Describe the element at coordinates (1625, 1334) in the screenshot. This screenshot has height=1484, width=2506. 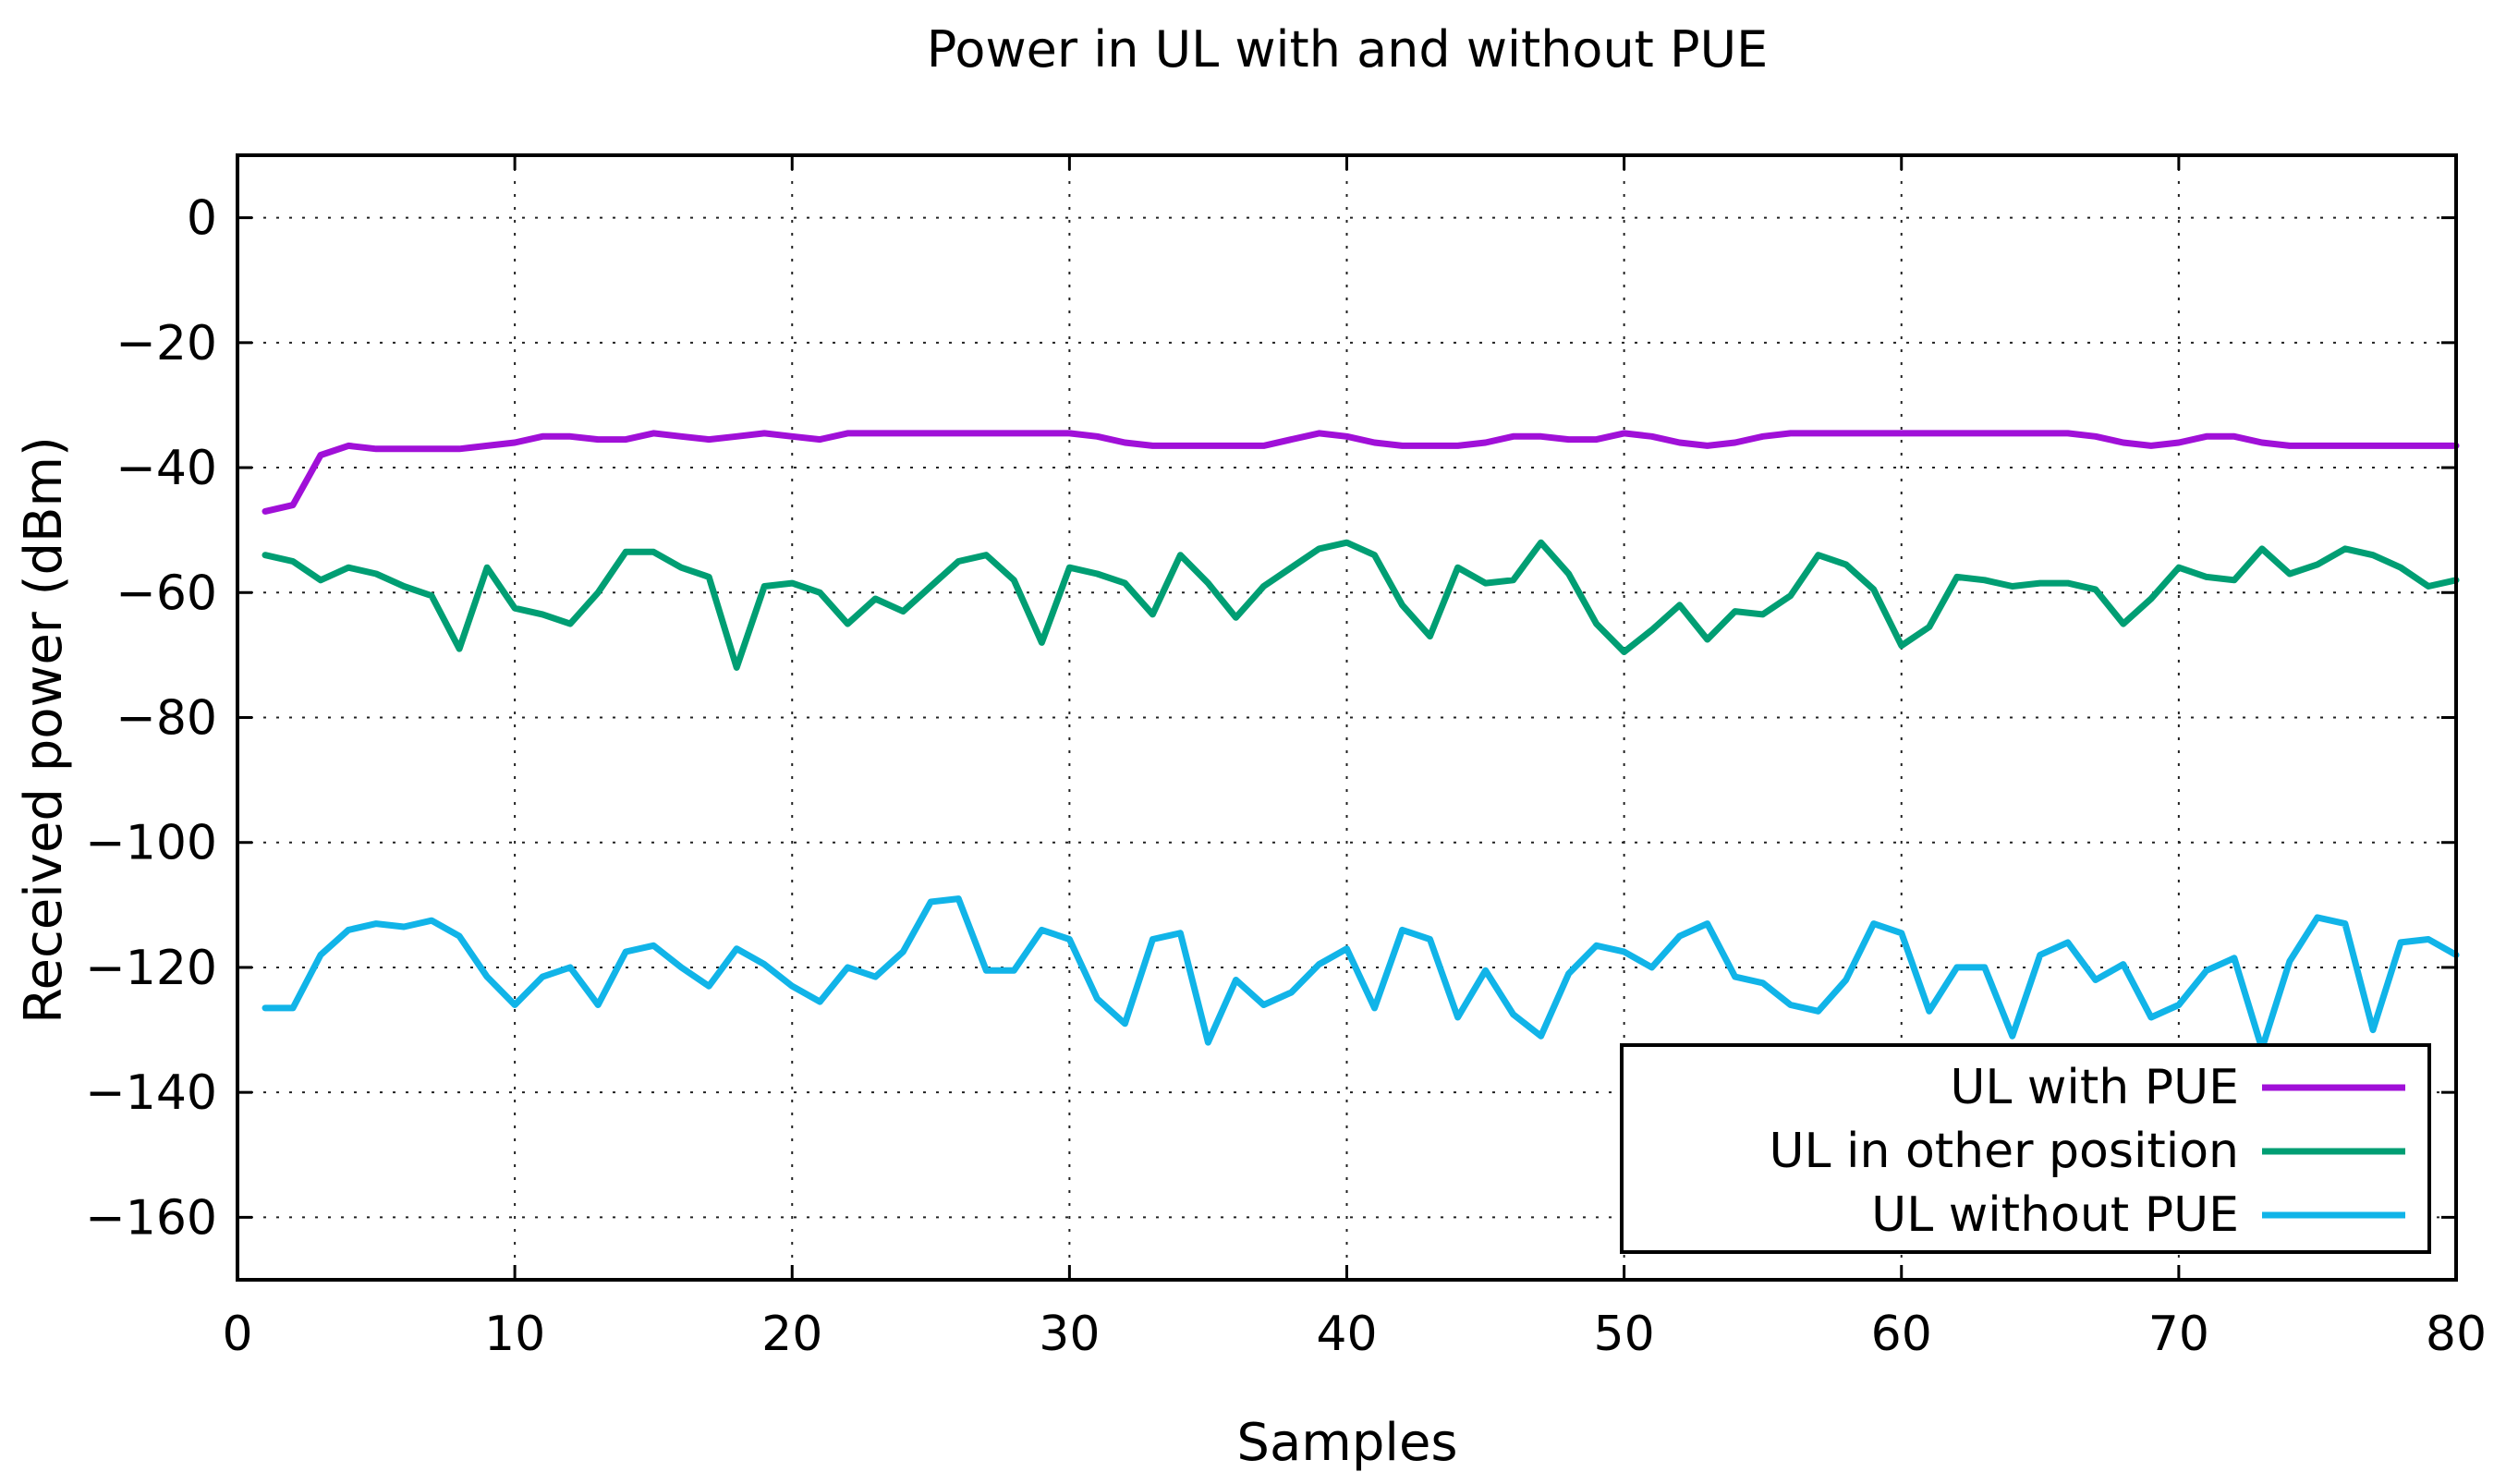
I see `x-tick-label: 50` at that location.